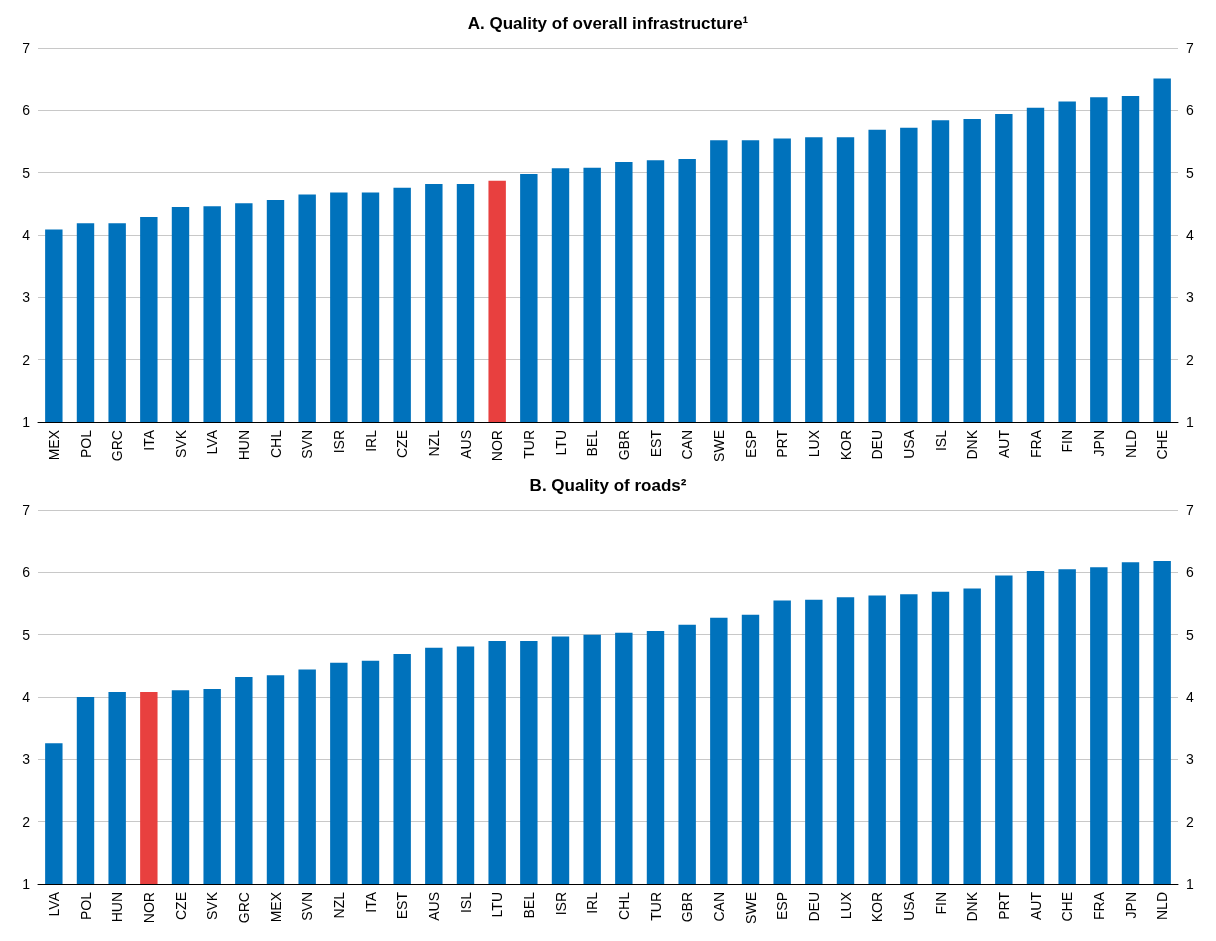 The image size is (1216, 941). What do you see at coordinates (608, 485) in the screenshot?
I see `chart-title: B. Quality of roads²` at bounding box center [608, 485].